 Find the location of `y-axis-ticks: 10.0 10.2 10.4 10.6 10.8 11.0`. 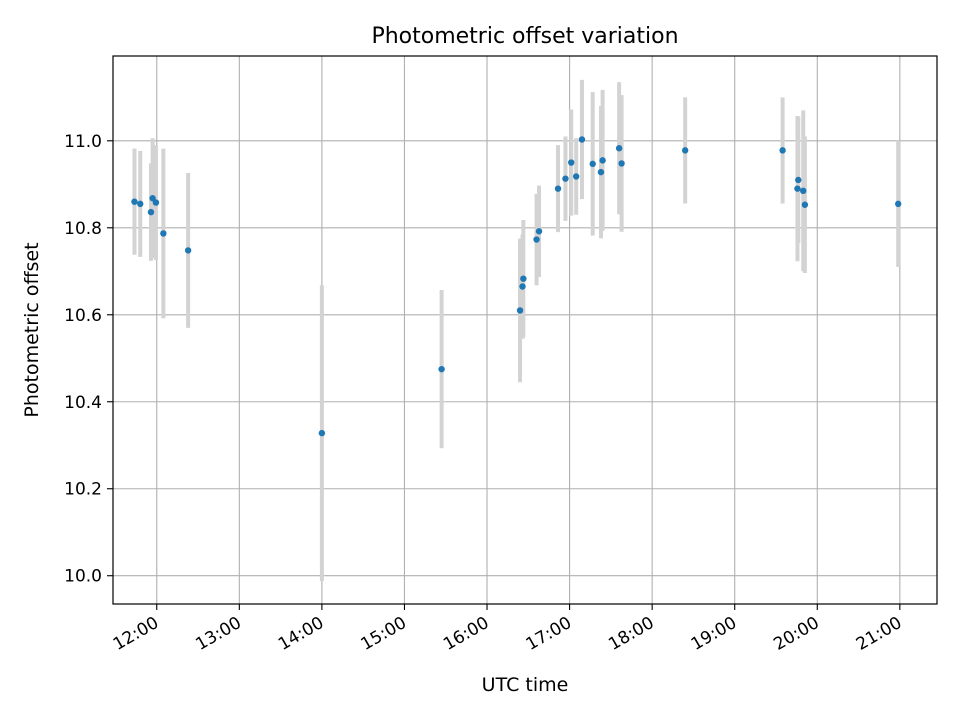

y-axis-ticks: 10.0 10.2 10.4 10.6 10.8 11.0 is located at coordinates (88, 359).